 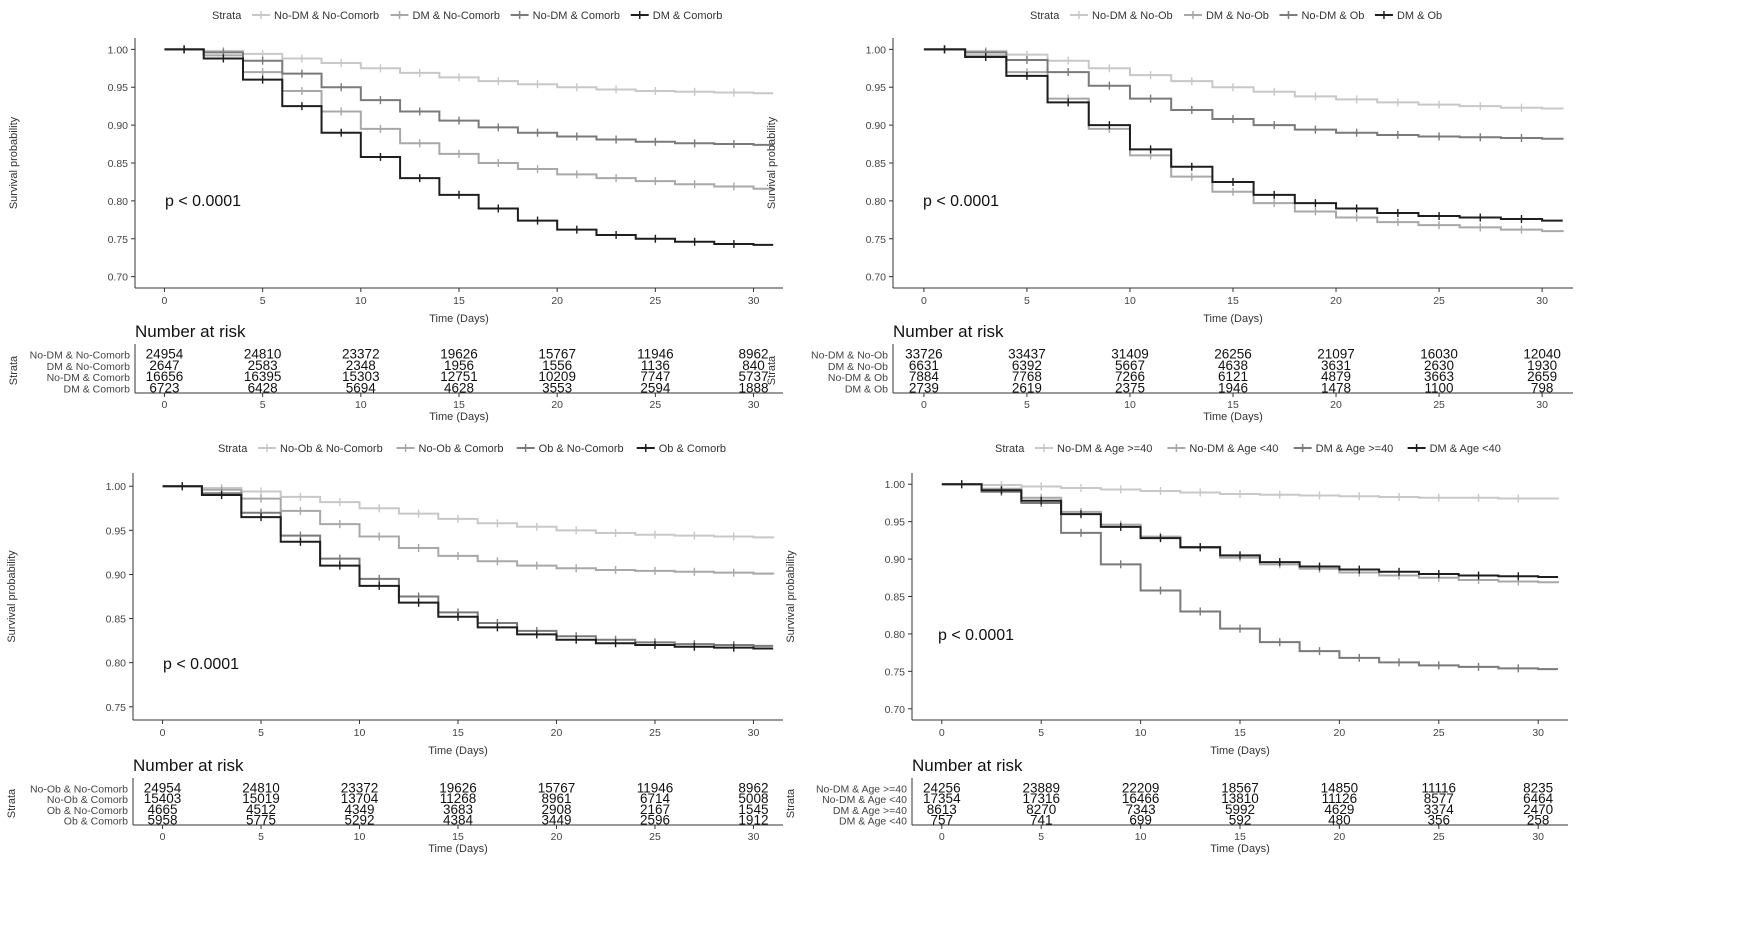 I want to click on risk-count: 258, so click(x=1538, y=820).